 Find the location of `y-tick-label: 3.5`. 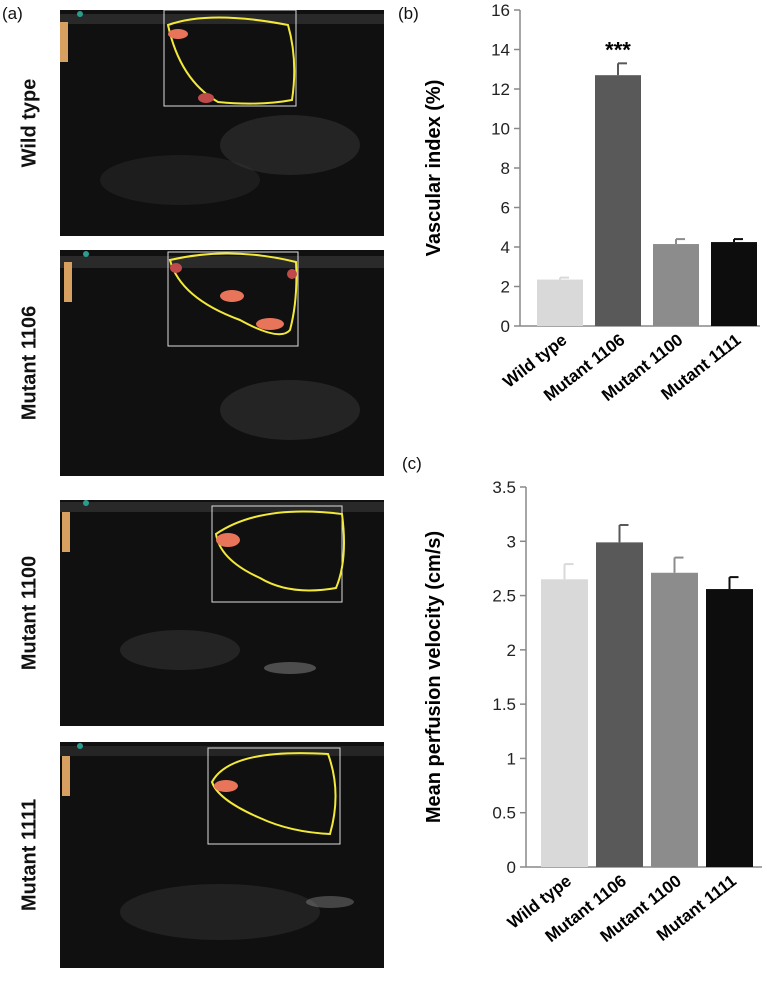

y-tick-label: 3.5 is located at coordinates (504, 487).